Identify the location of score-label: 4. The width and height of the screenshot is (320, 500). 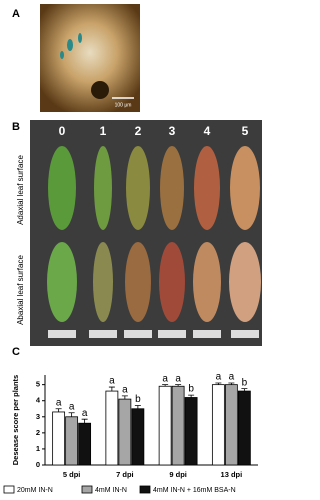
(207, 131).